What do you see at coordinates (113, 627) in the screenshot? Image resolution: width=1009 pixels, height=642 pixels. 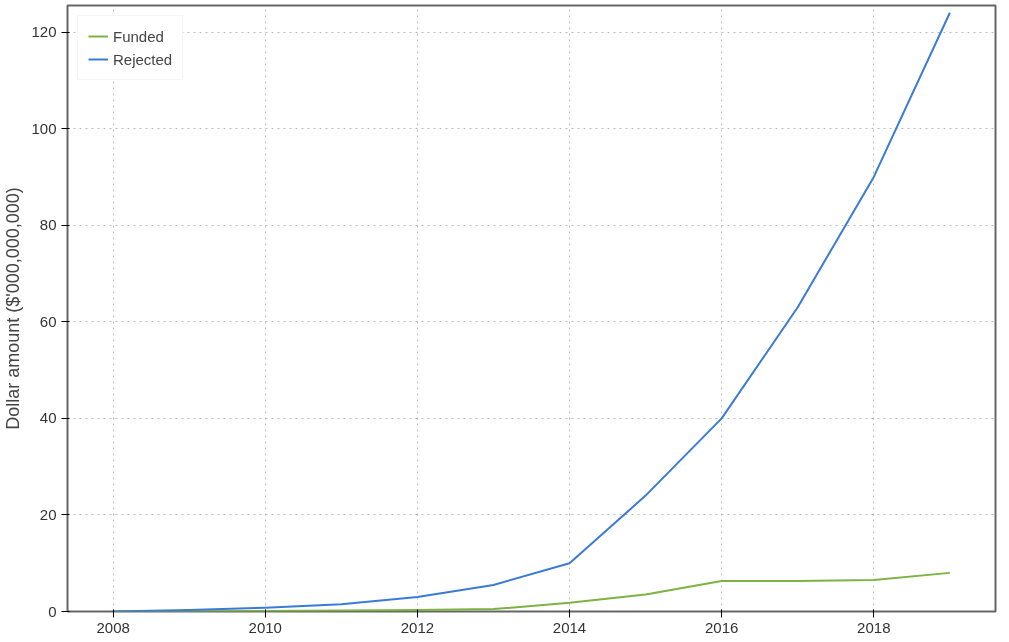 I see `x-tick-label: 2008` at bounding box center [113, 627].